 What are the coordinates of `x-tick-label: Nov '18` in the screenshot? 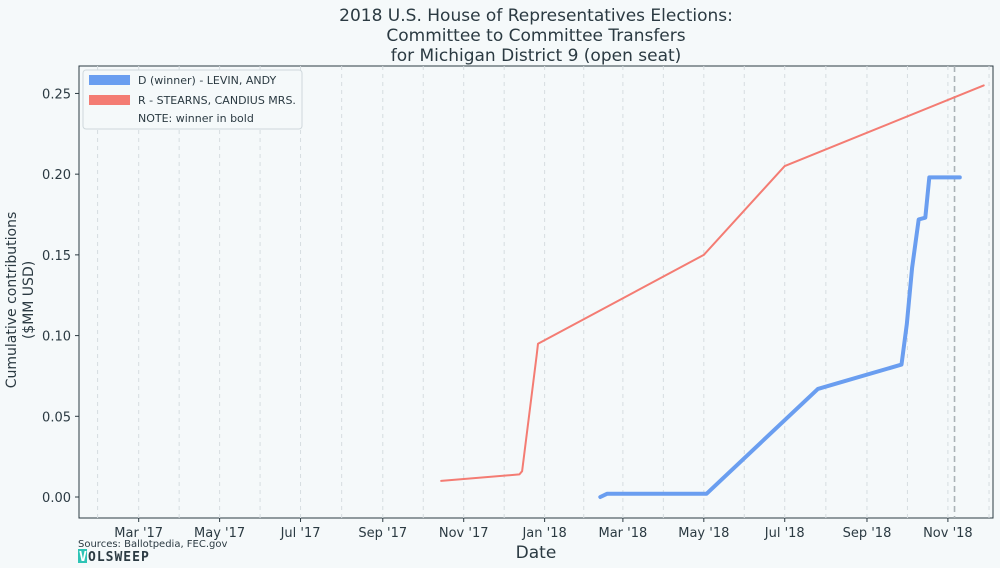 It's located at (948, 533).